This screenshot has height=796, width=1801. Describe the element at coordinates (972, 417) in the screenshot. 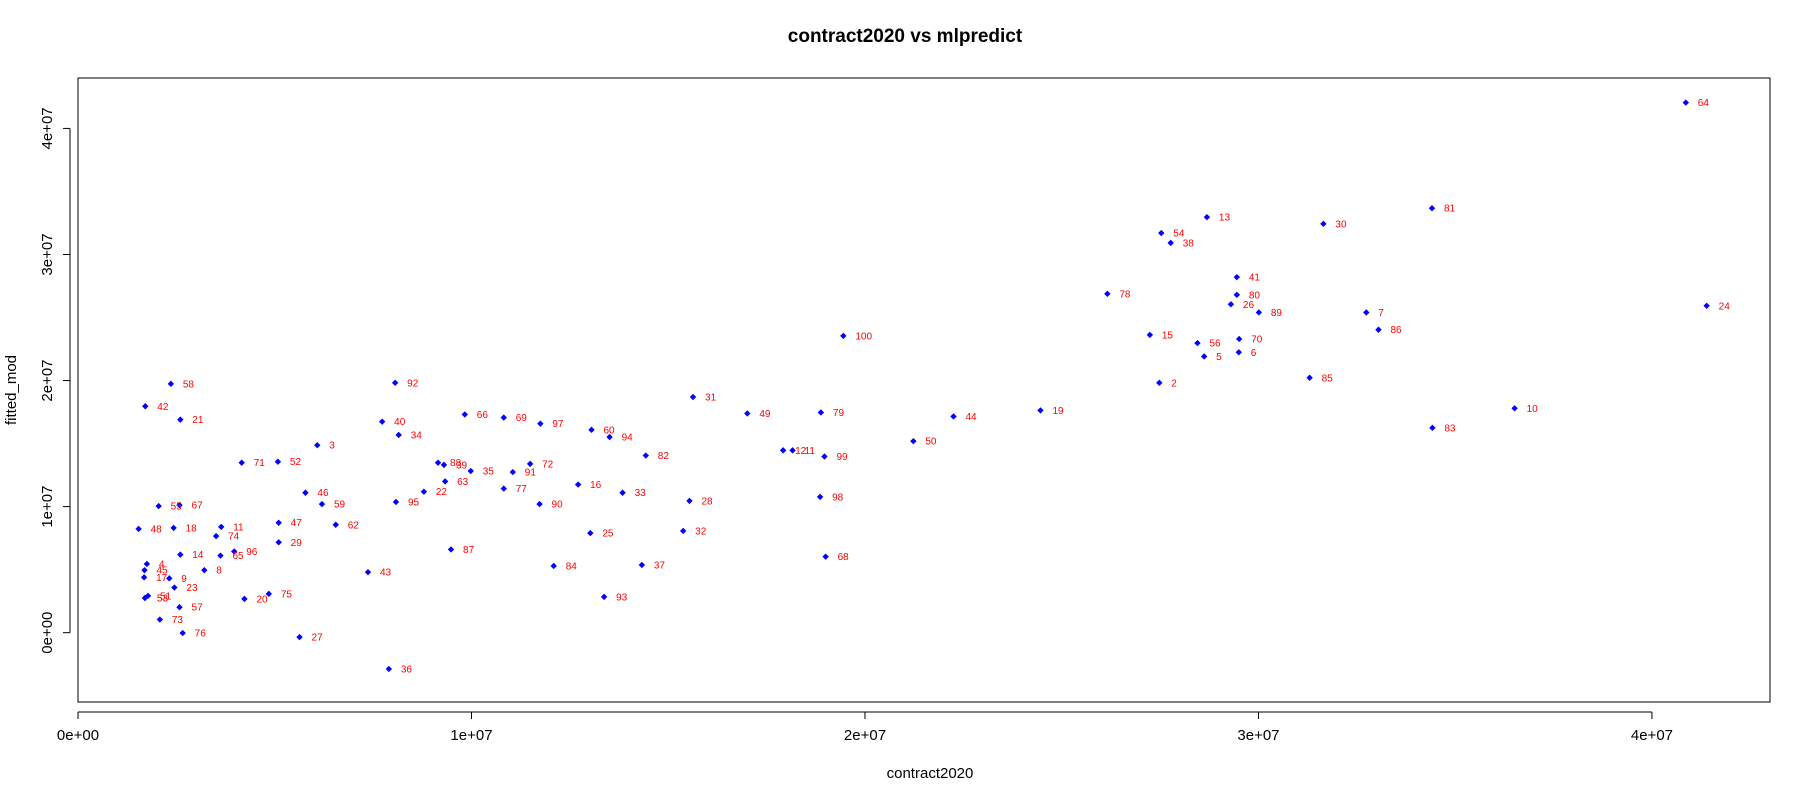

I see `point-label: 44` at that location.